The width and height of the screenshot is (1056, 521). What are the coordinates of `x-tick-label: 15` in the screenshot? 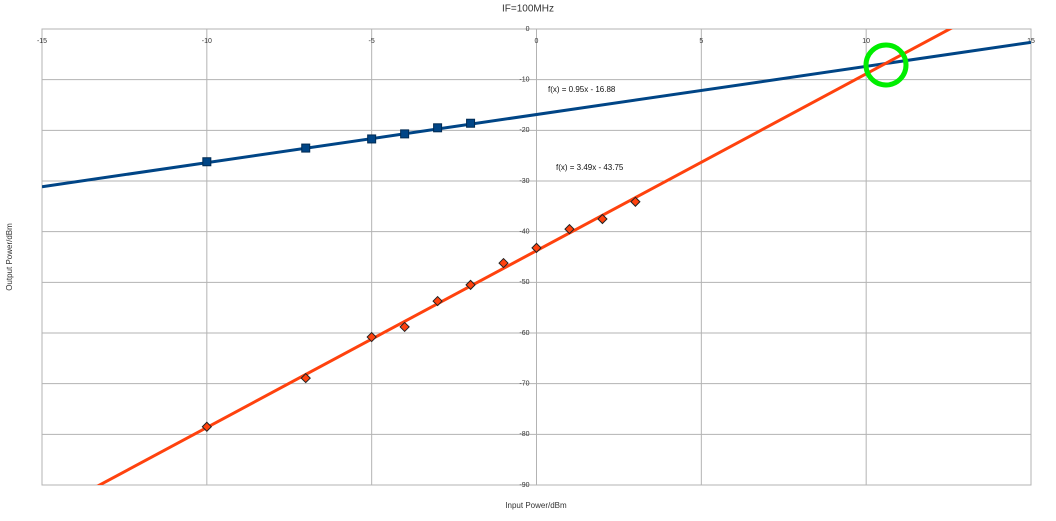 It's located at (1031, 41).